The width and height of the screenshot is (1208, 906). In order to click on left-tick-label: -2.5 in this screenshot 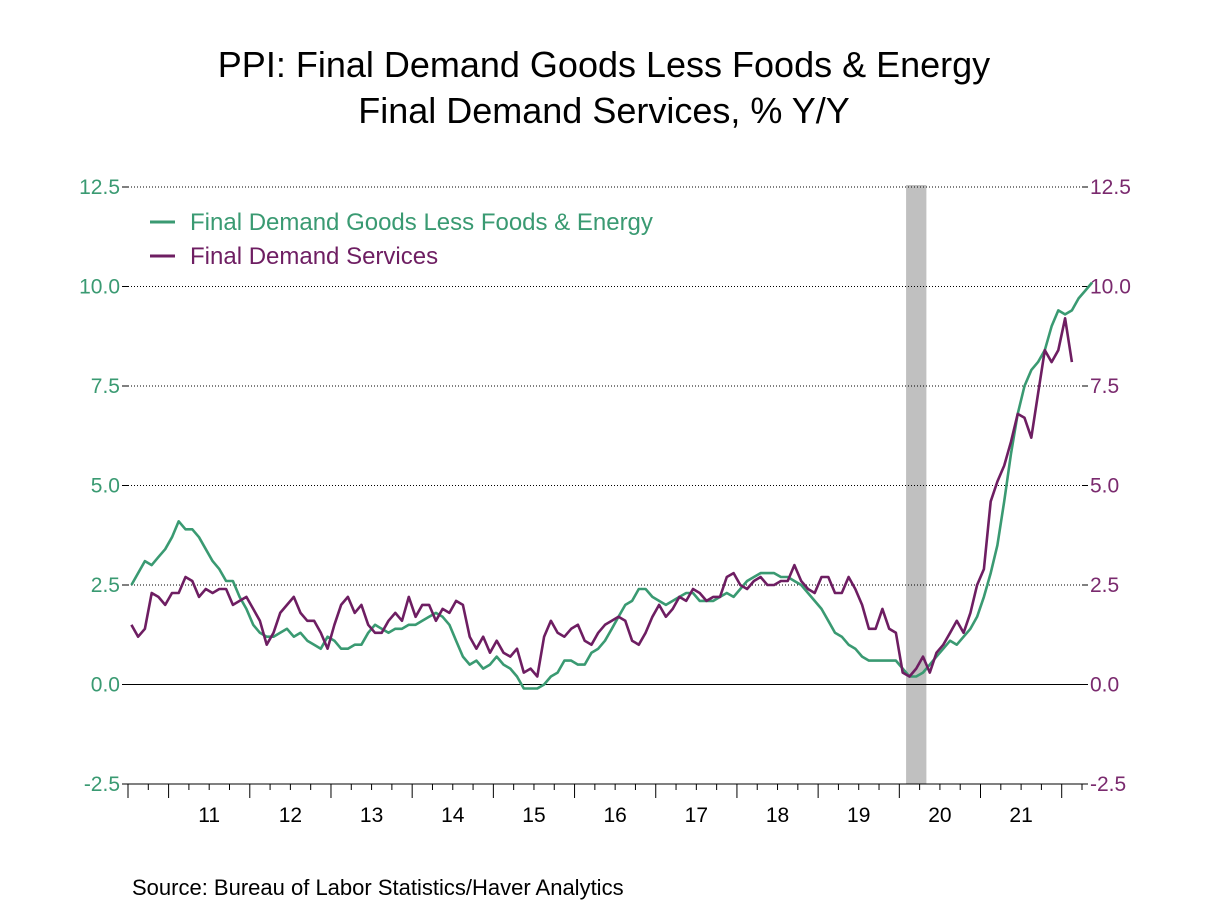, I will do `click(102, 784)`.